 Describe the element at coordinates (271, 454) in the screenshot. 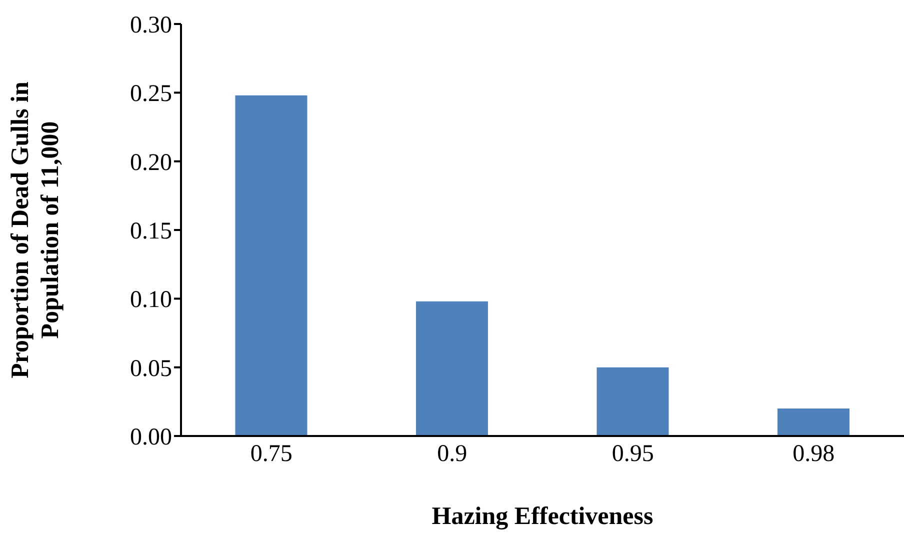

I see `x-tick-label: 0.75` at that location.